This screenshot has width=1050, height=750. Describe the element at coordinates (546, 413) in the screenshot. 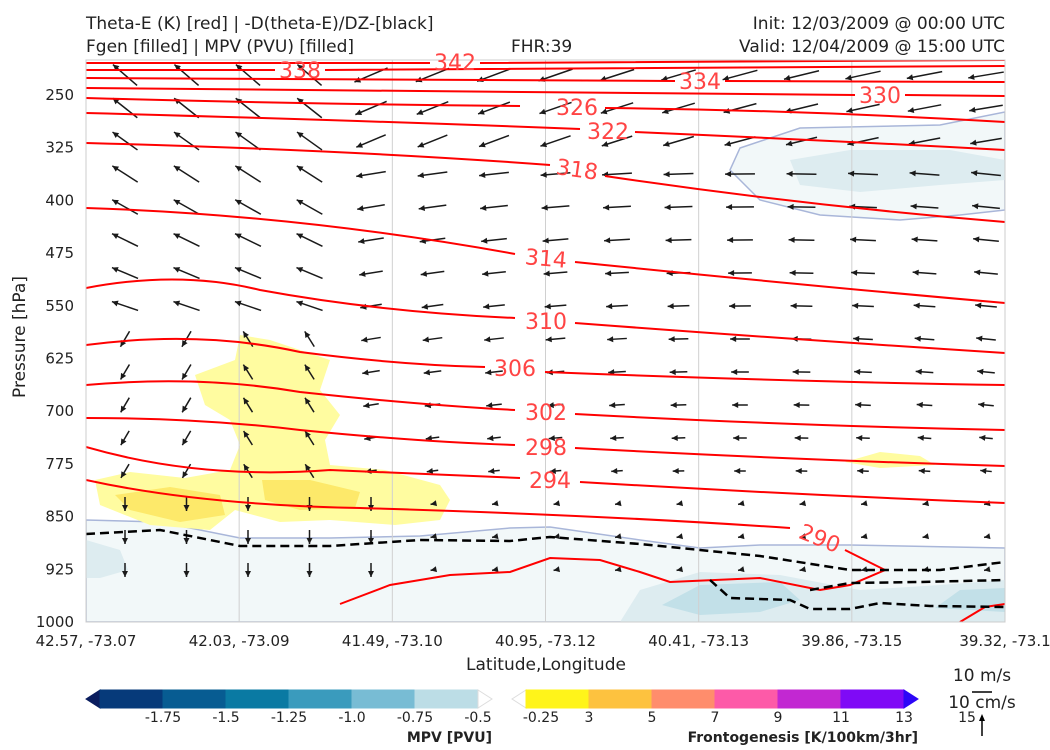

I see `contour-label: 302` at that location.